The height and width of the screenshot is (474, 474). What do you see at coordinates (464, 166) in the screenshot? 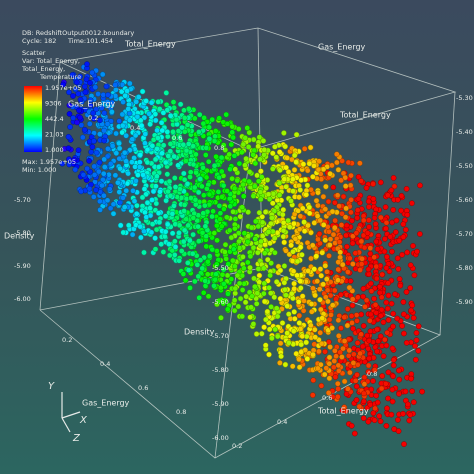
I see `tick-label: -5.50` at bounding box center [464, 166].